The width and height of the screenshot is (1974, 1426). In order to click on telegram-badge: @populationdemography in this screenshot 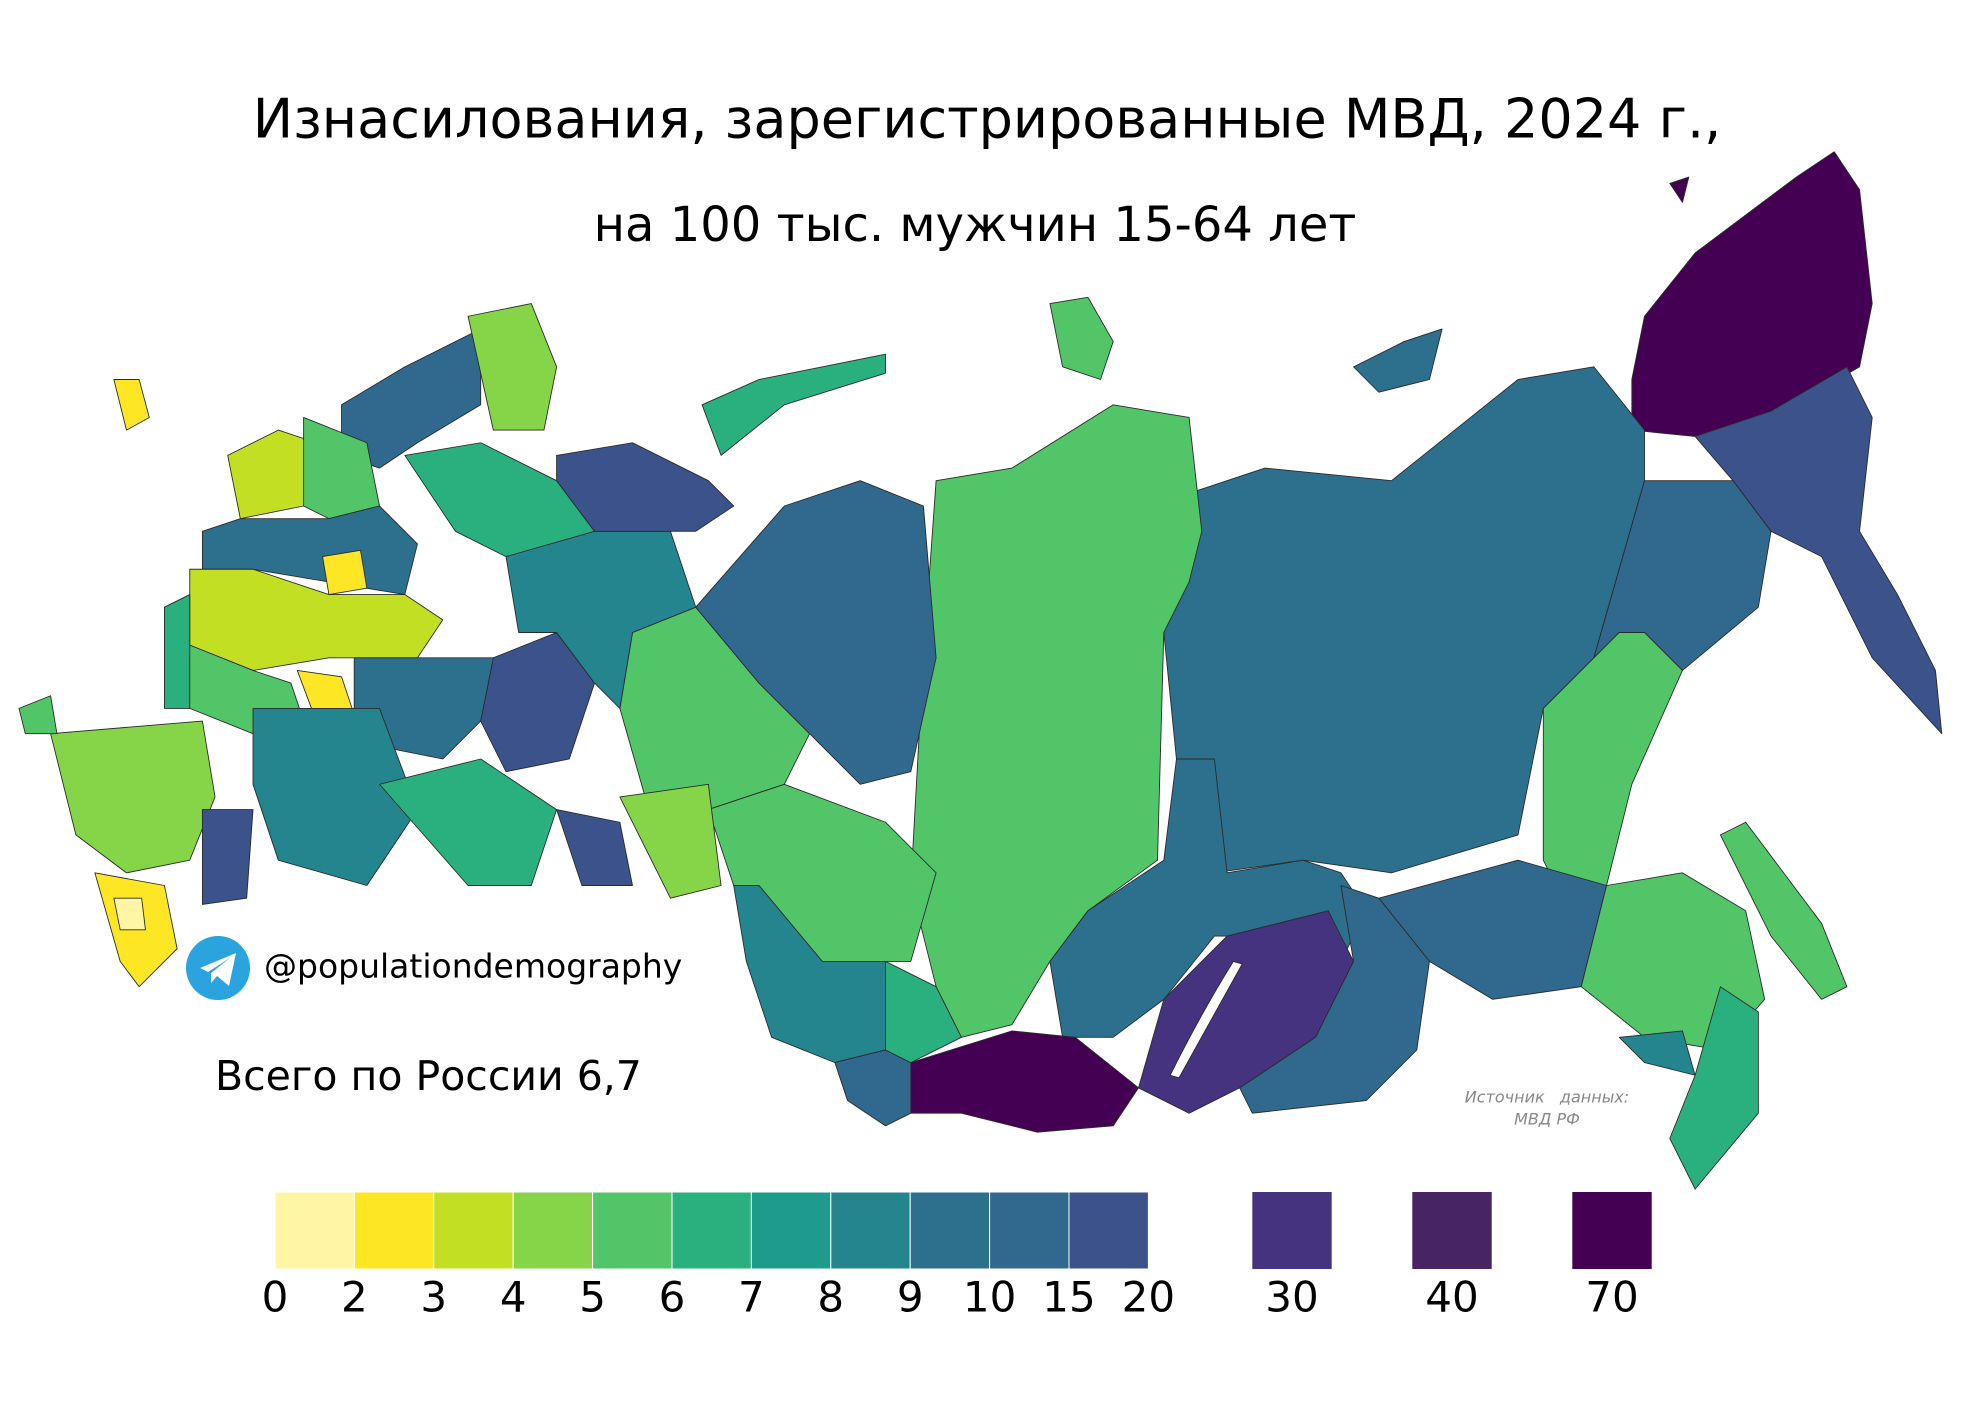, I will do `click(434, 968)`.